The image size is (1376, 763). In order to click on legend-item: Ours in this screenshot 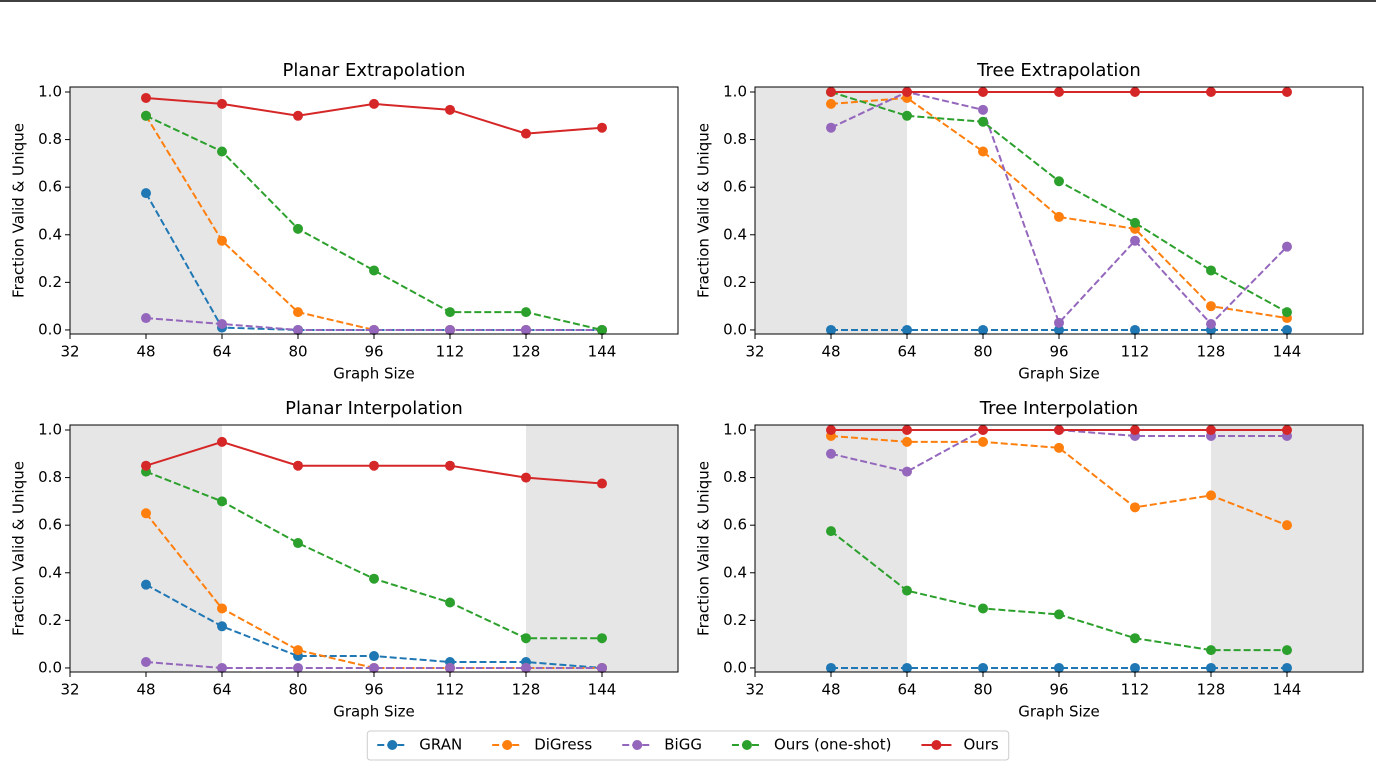, I will do `click(960, 745)`.